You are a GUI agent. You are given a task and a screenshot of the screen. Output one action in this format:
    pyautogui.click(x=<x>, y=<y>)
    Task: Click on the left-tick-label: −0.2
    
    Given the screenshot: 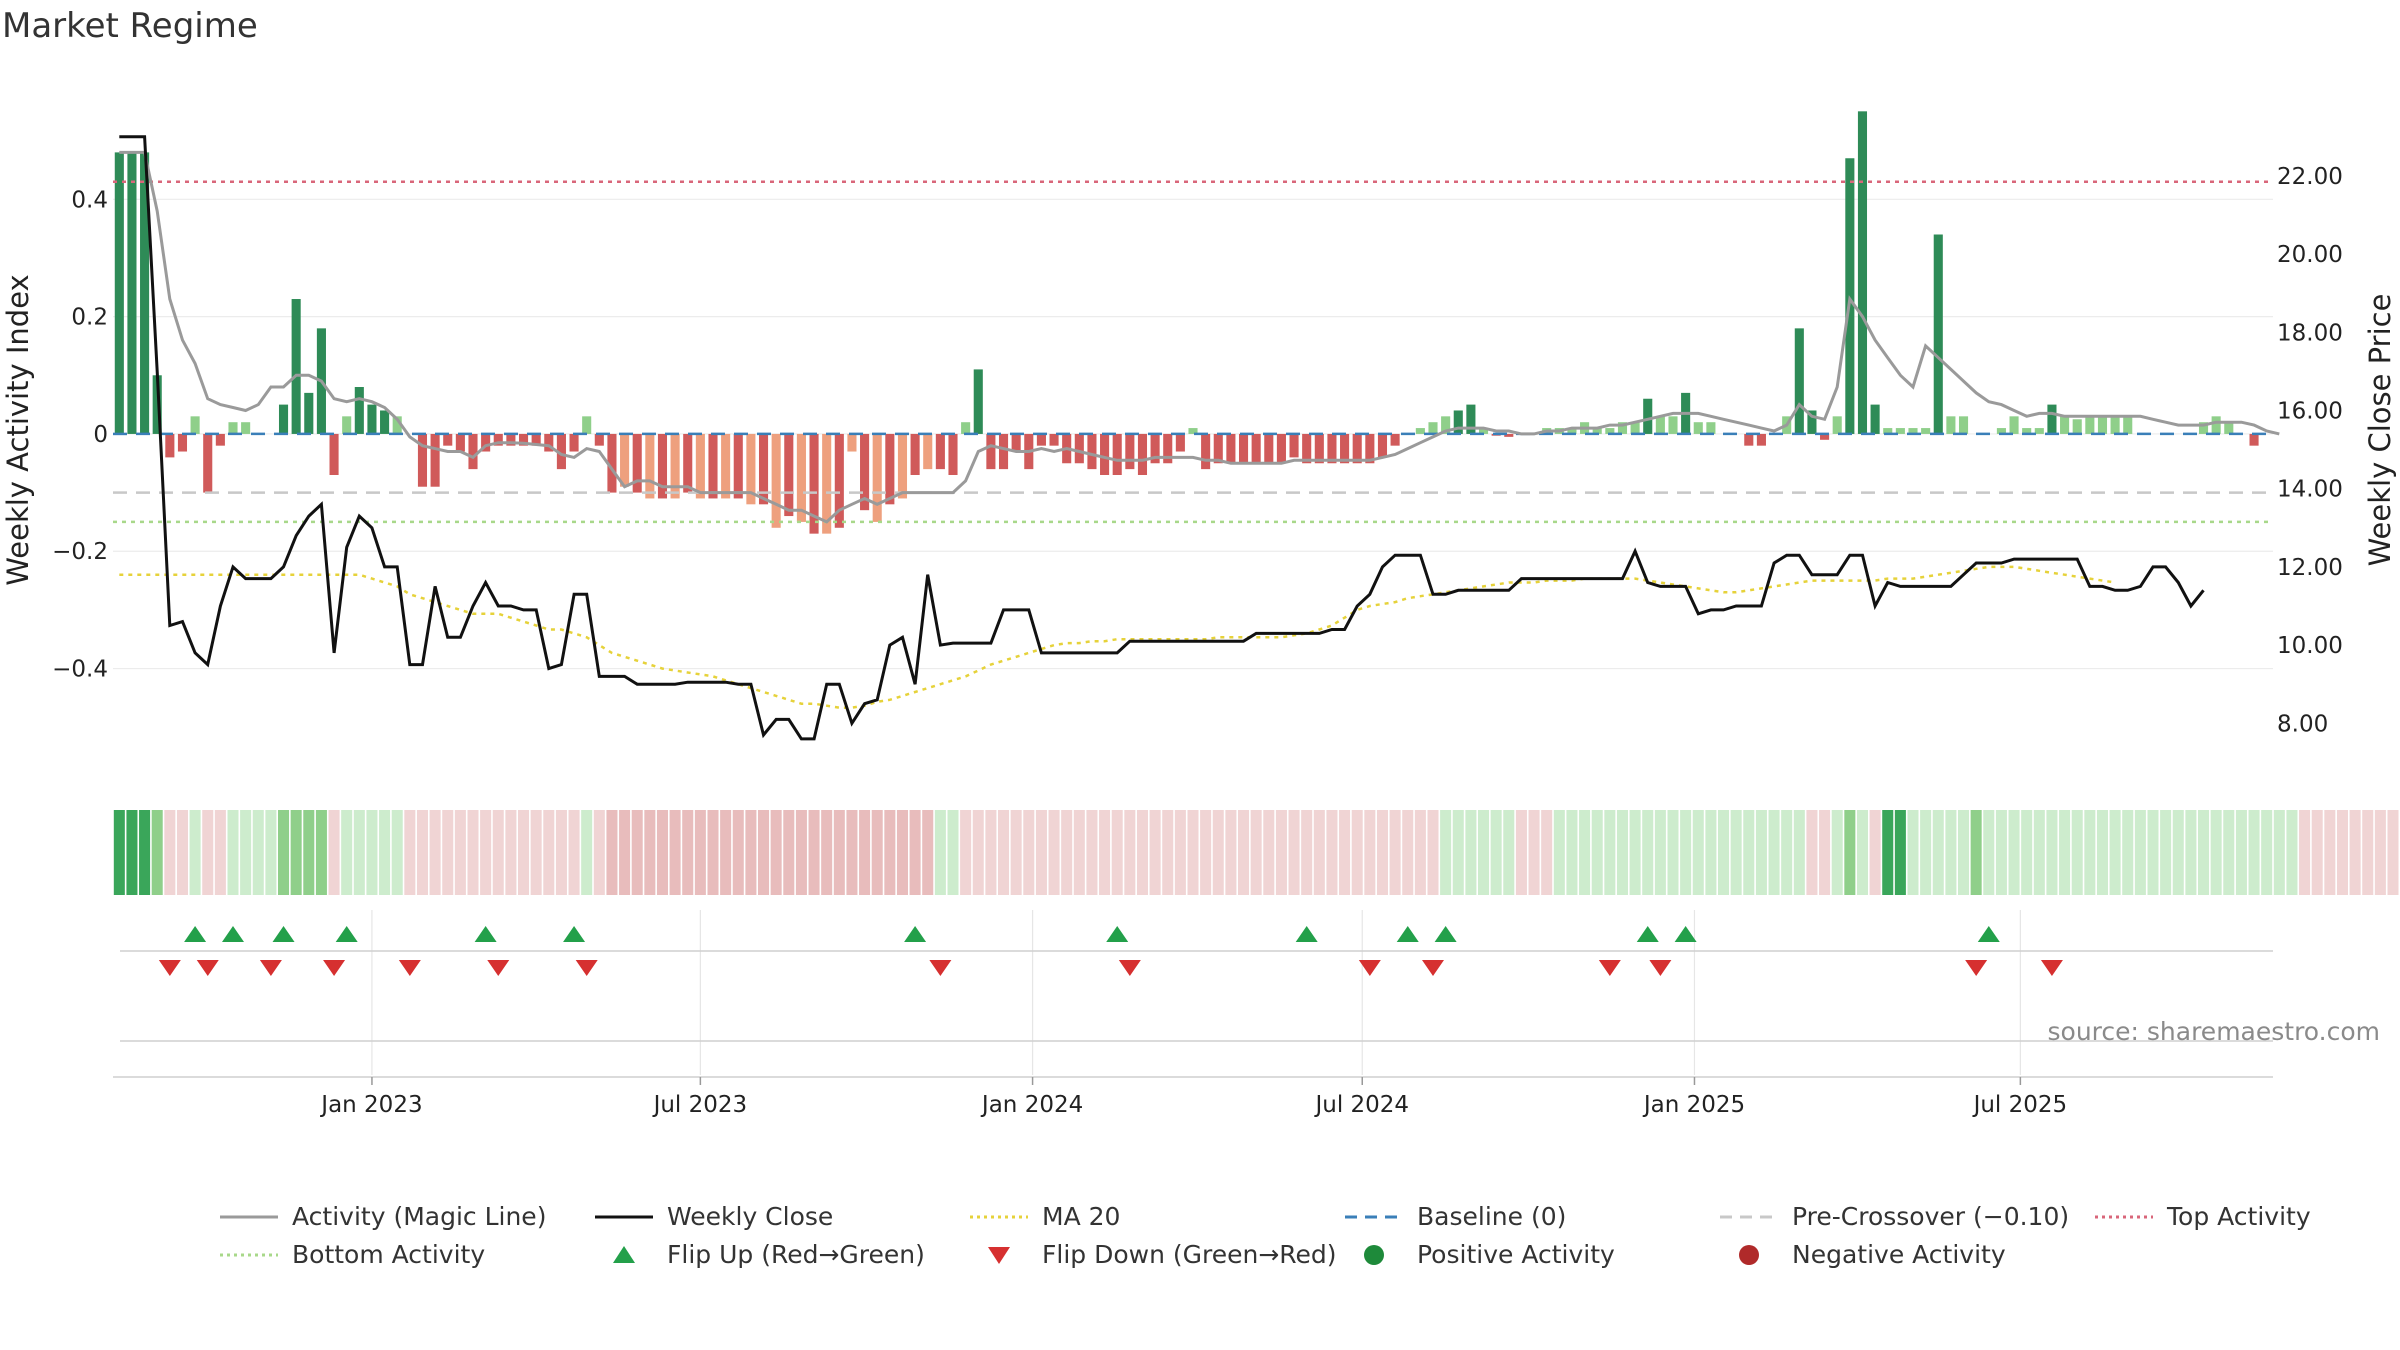 What is the action you would take?
    pyautogui.click(x=80, y=552)
    